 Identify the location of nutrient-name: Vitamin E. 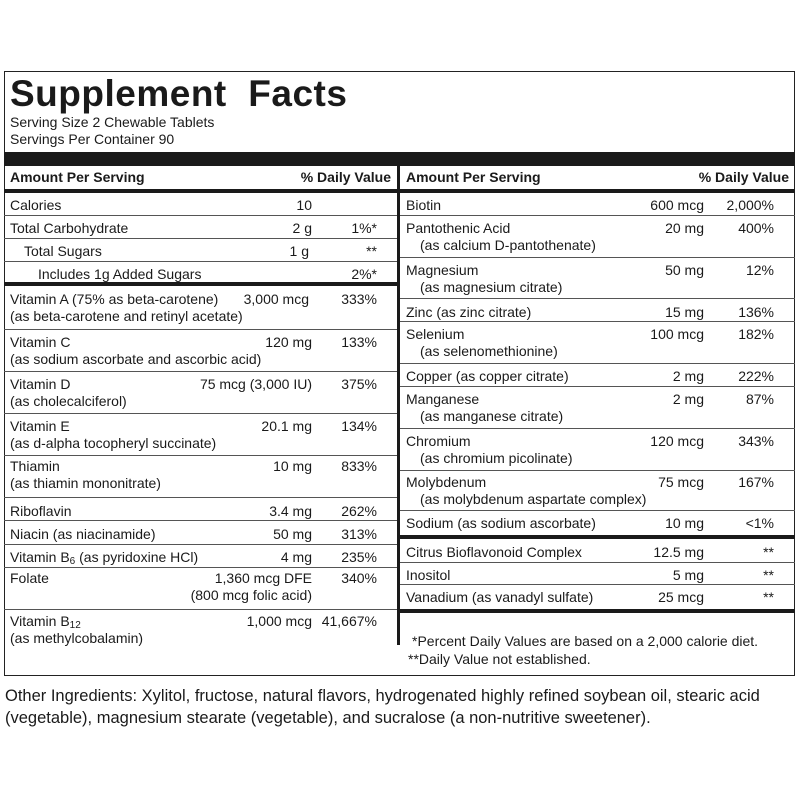
(40, 426).